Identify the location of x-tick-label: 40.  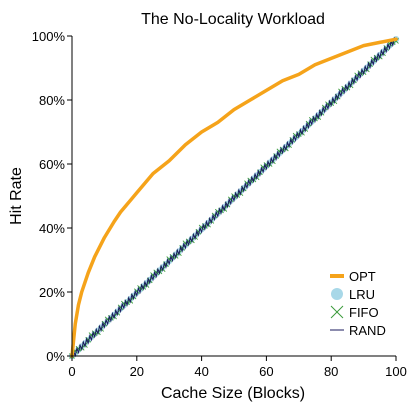
(201, 371).